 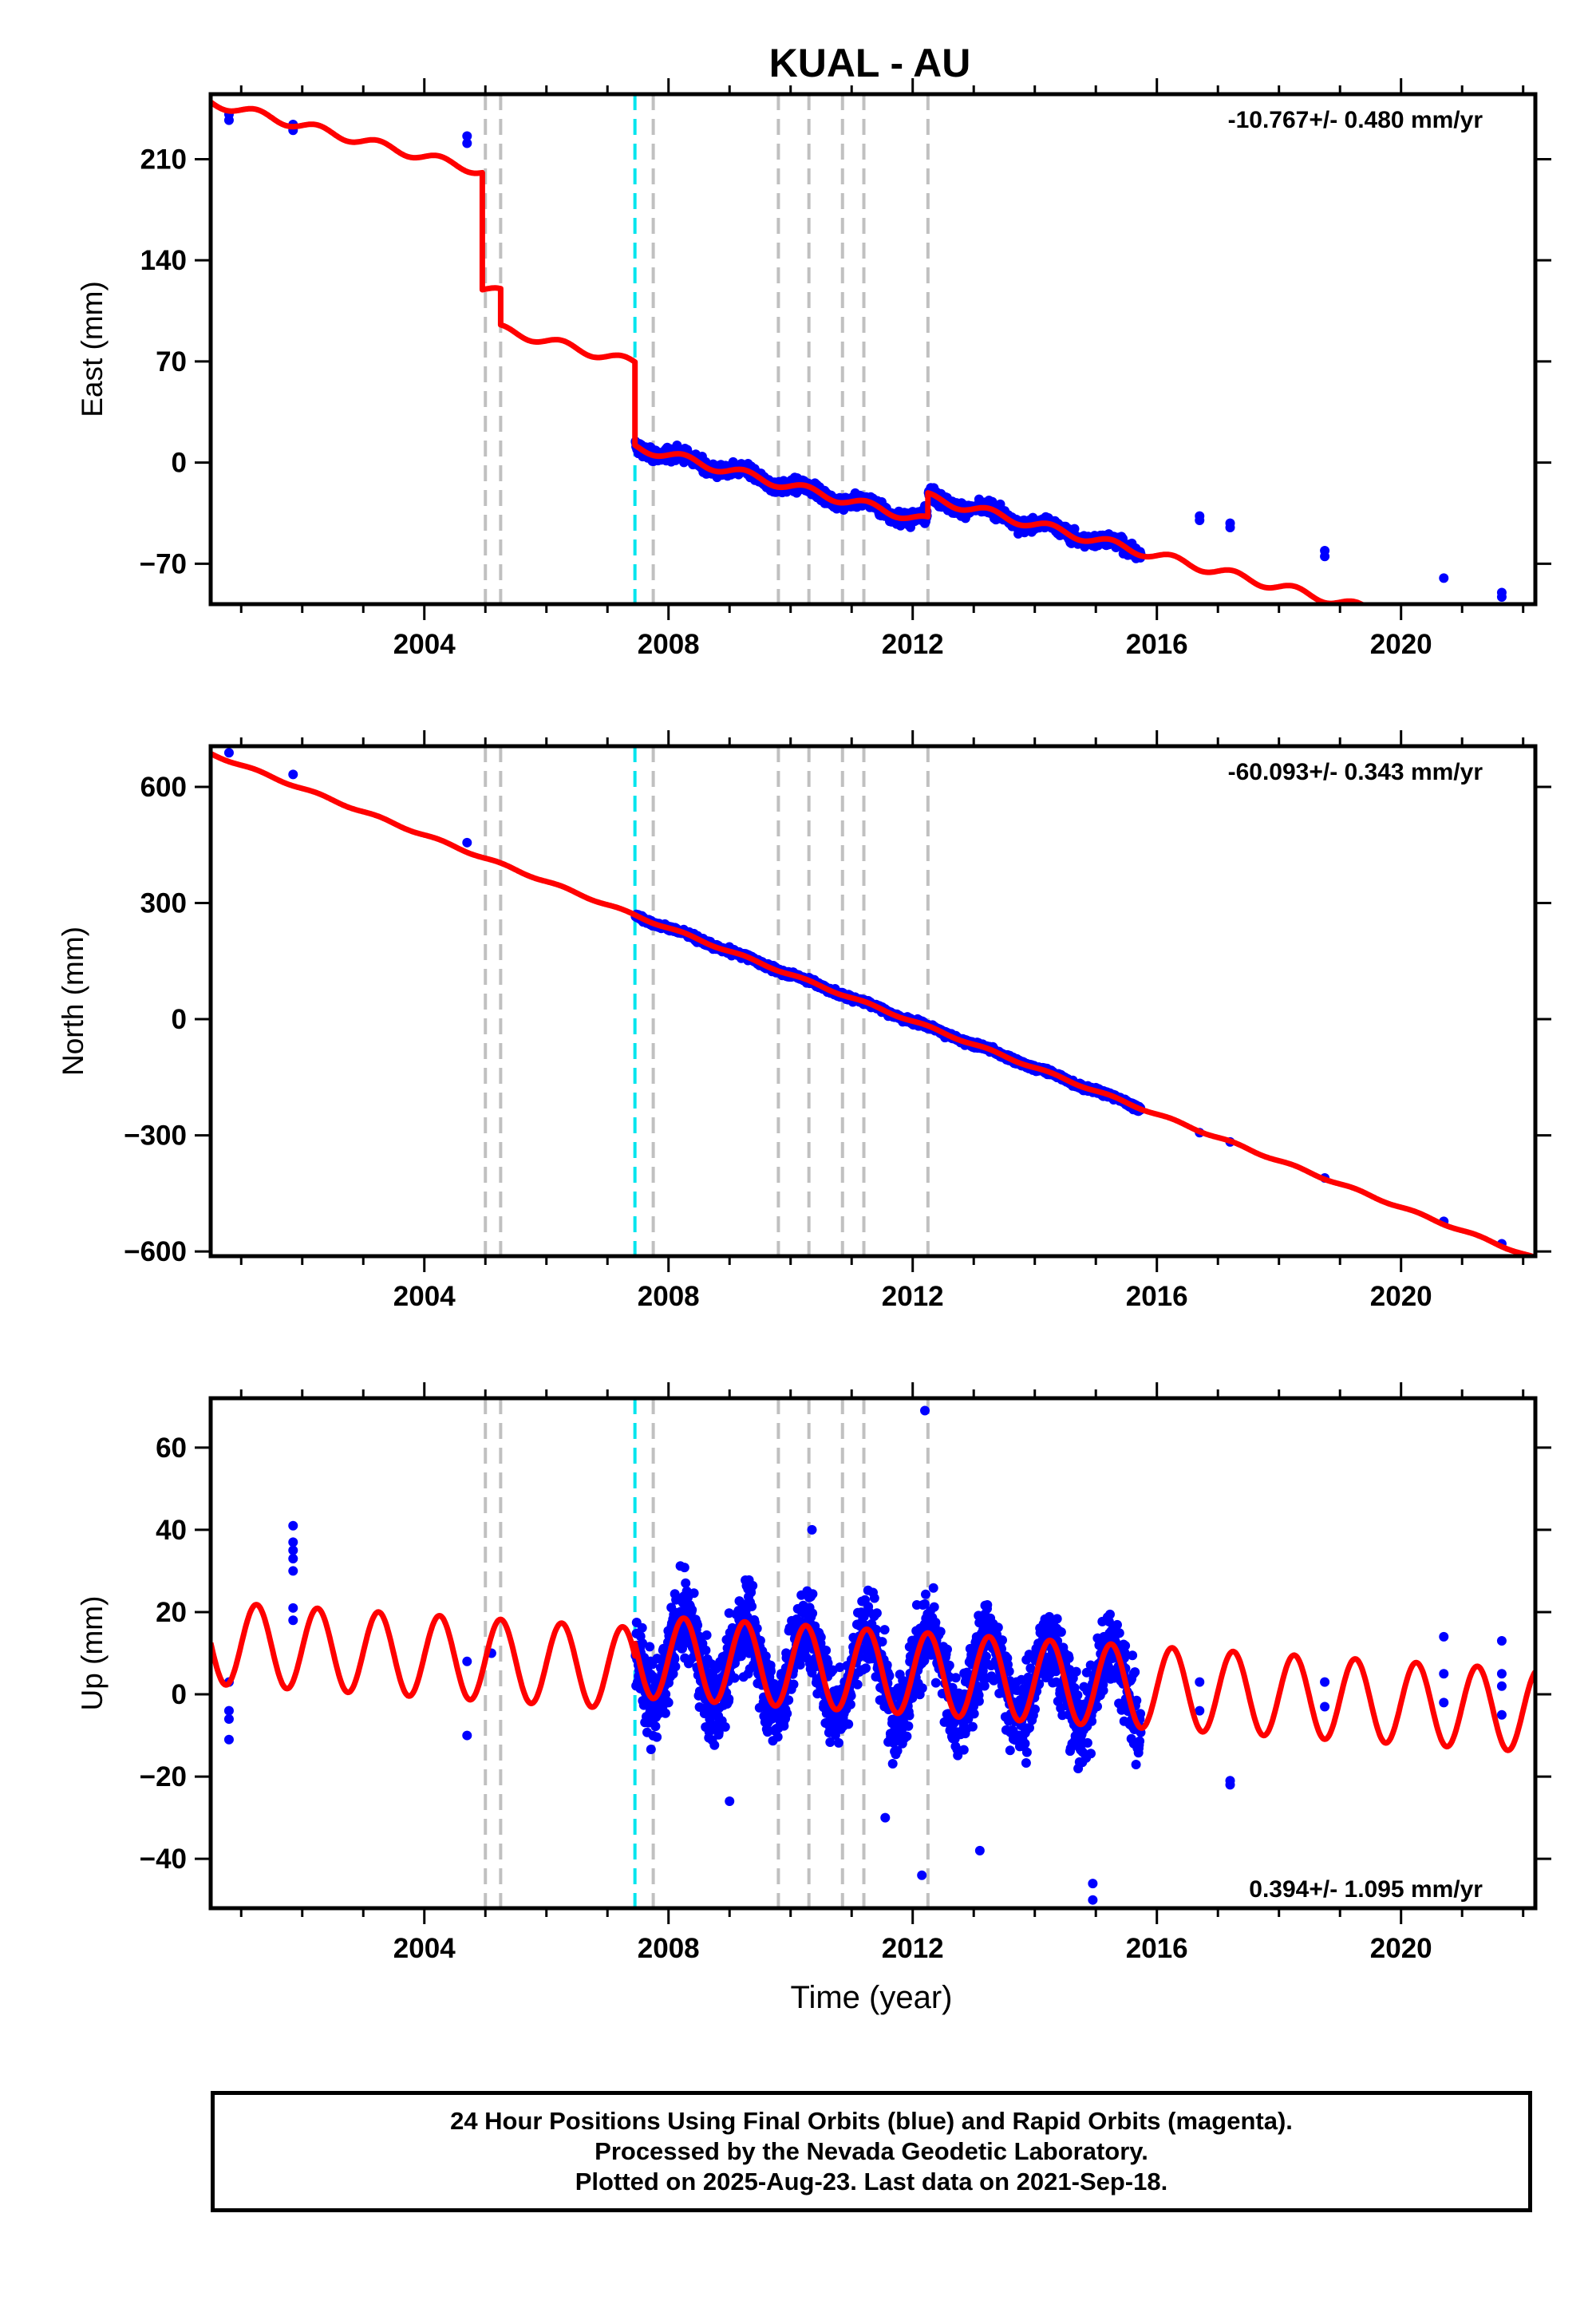 I want to click on figure-title: KUAL - AU, so click(x=870, y=63).